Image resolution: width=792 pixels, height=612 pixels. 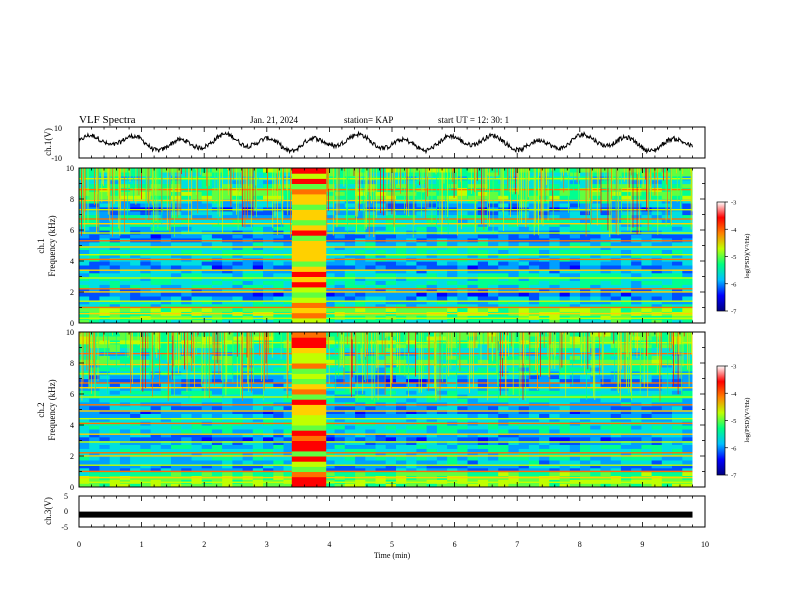 What do you see at coordinates (70, 332) in the screenshot?
I see `ch2-spectrogram-ytick-label: 10` at bounding box center [70, 332].